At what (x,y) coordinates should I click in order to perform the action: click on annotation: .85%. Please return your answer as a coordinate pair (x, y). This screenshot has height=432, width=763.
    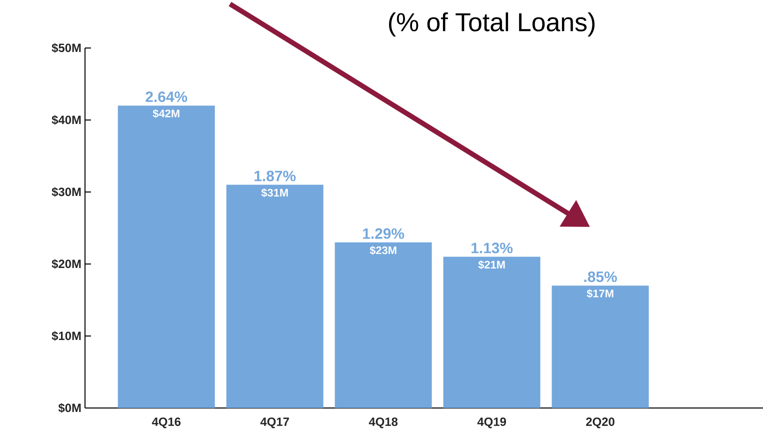
    Looking at the image, I should click on (600, 276).